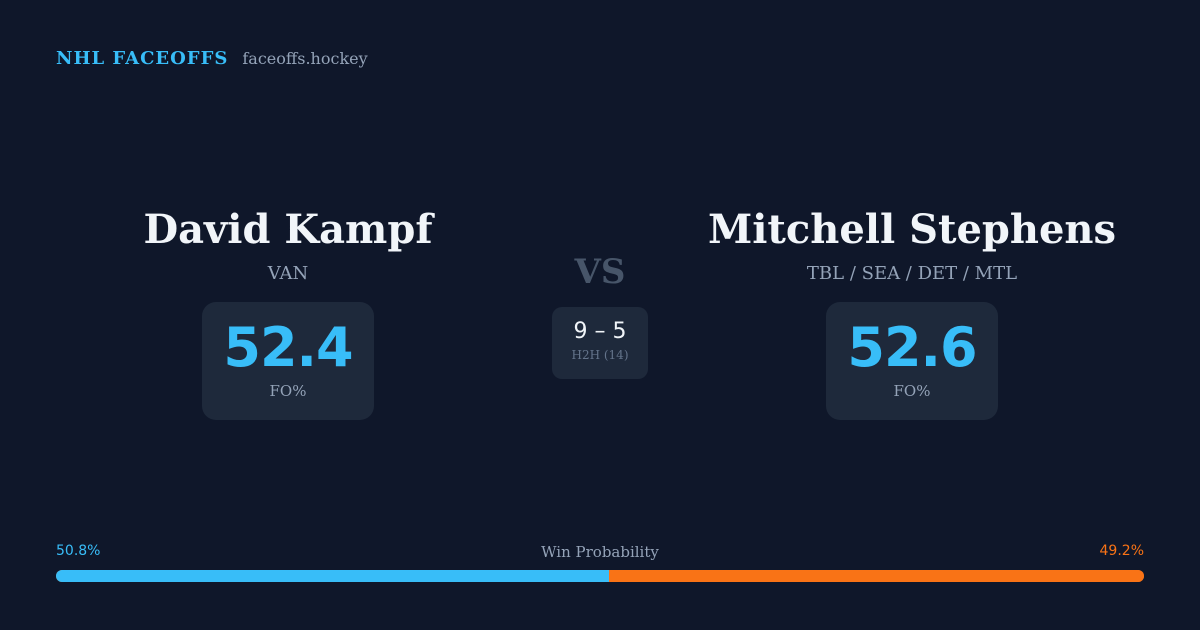 The height and width of the screenshot is (630, 1200). What do you see at coordinates (600, 355) in the screenshot?
I see `h2h-label: H2H (14)` at bounding box center [600, 355].